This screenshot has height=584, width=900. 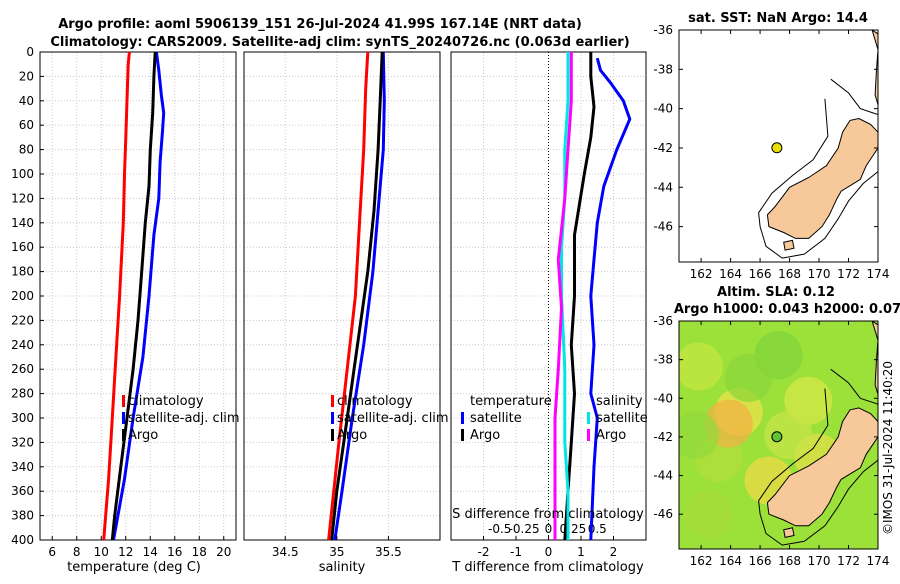 What do you see at coordinates (223, 552) in the screenshot?
I see `x-tick-label: 20` at bounding box center [223, 552].